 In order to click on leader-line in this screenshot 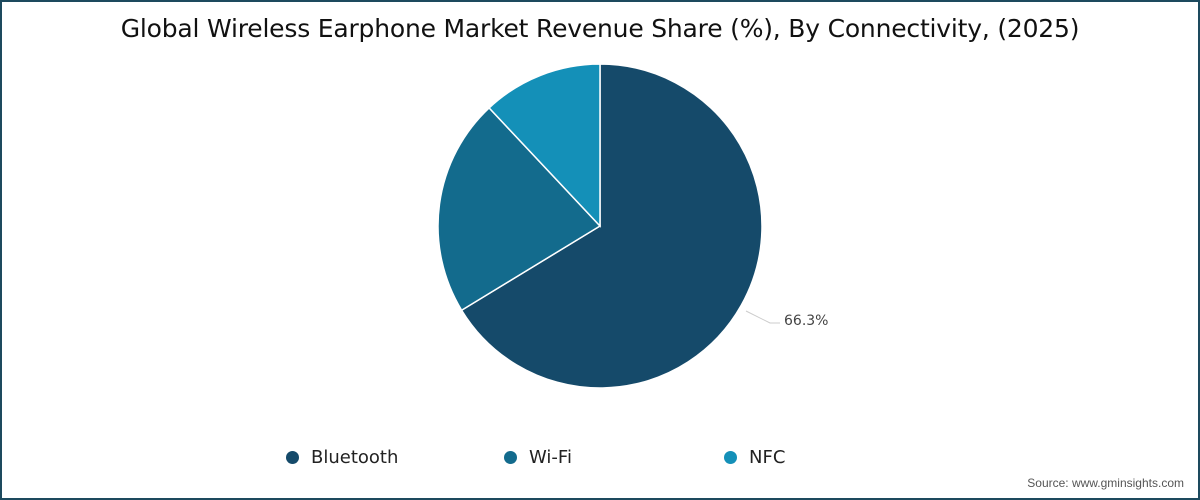, I will do `click(762, 317)`.